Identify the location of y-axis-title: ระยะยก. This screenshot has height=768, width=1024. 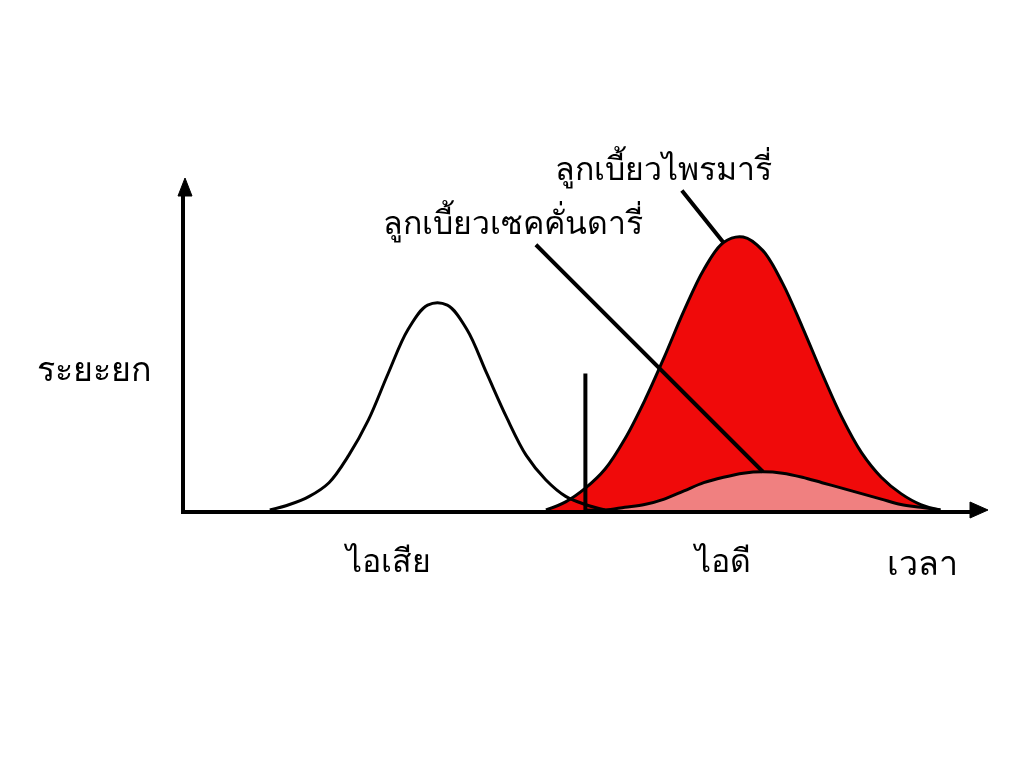
(94, 369).